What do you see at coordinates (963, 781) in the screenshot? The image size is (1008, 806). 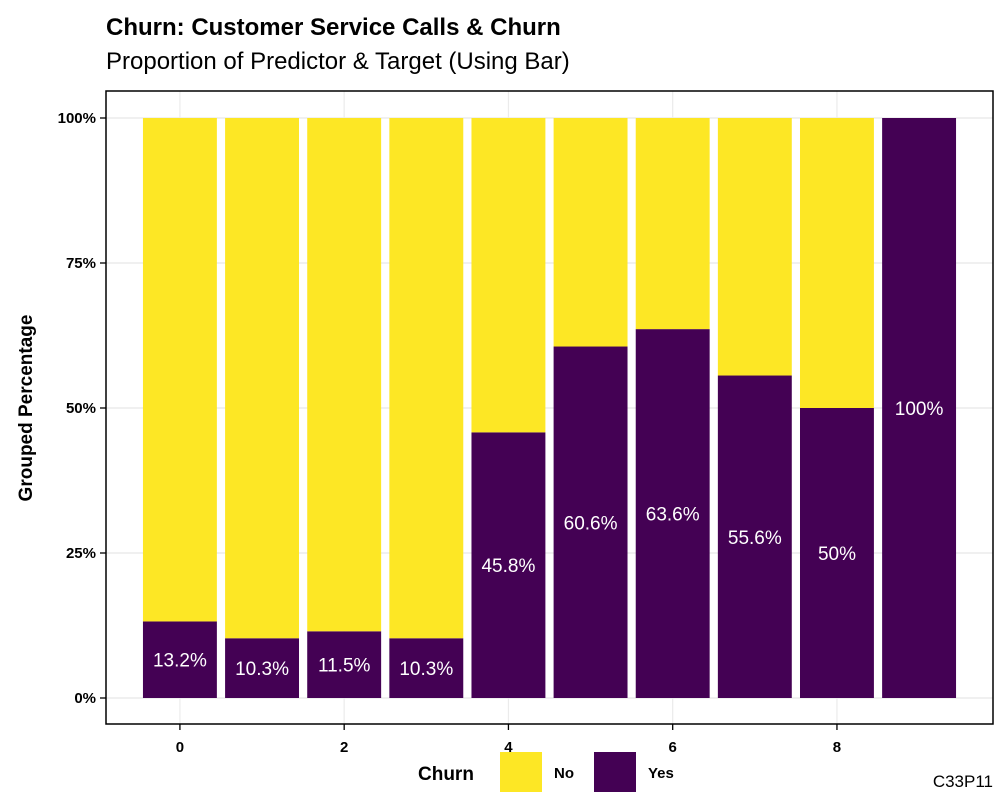 I see `chart-caption: C33P11` at bounding box center [963, 781].